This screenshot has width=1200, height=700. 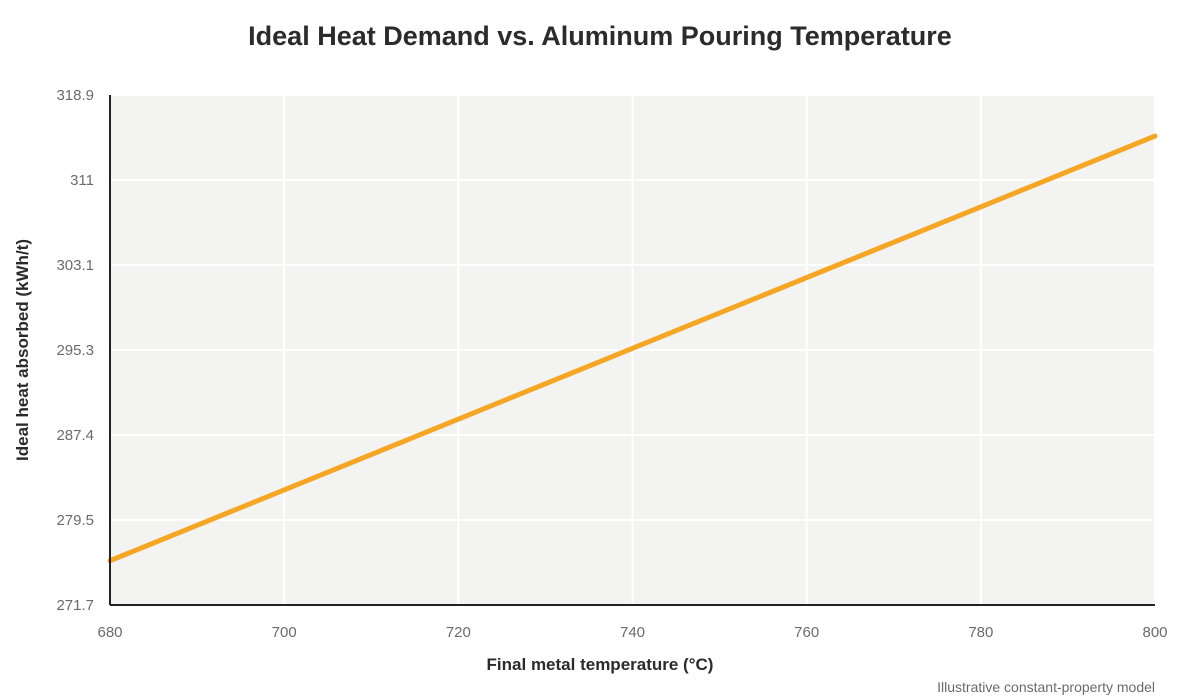 What do you see at coordinates (632, 632) in the screenshot?
I see `x-tick-label: 740` at bounding box center [632, 632].